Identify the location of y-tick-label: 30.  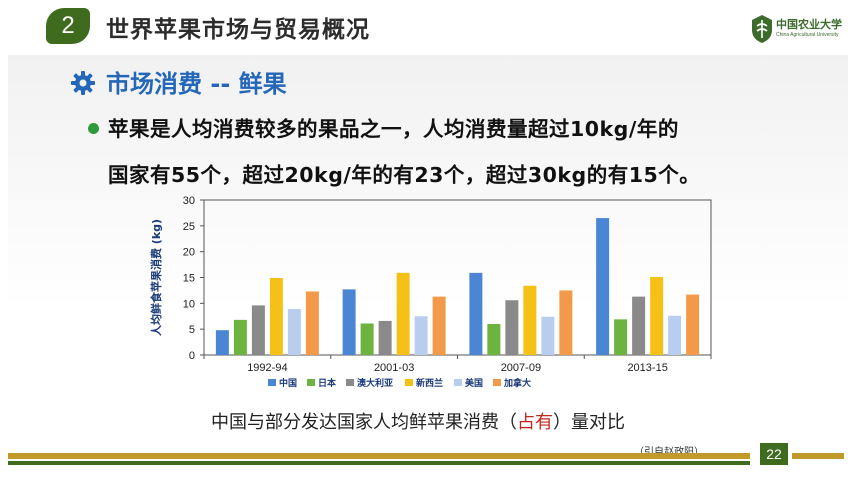
(189, 201).